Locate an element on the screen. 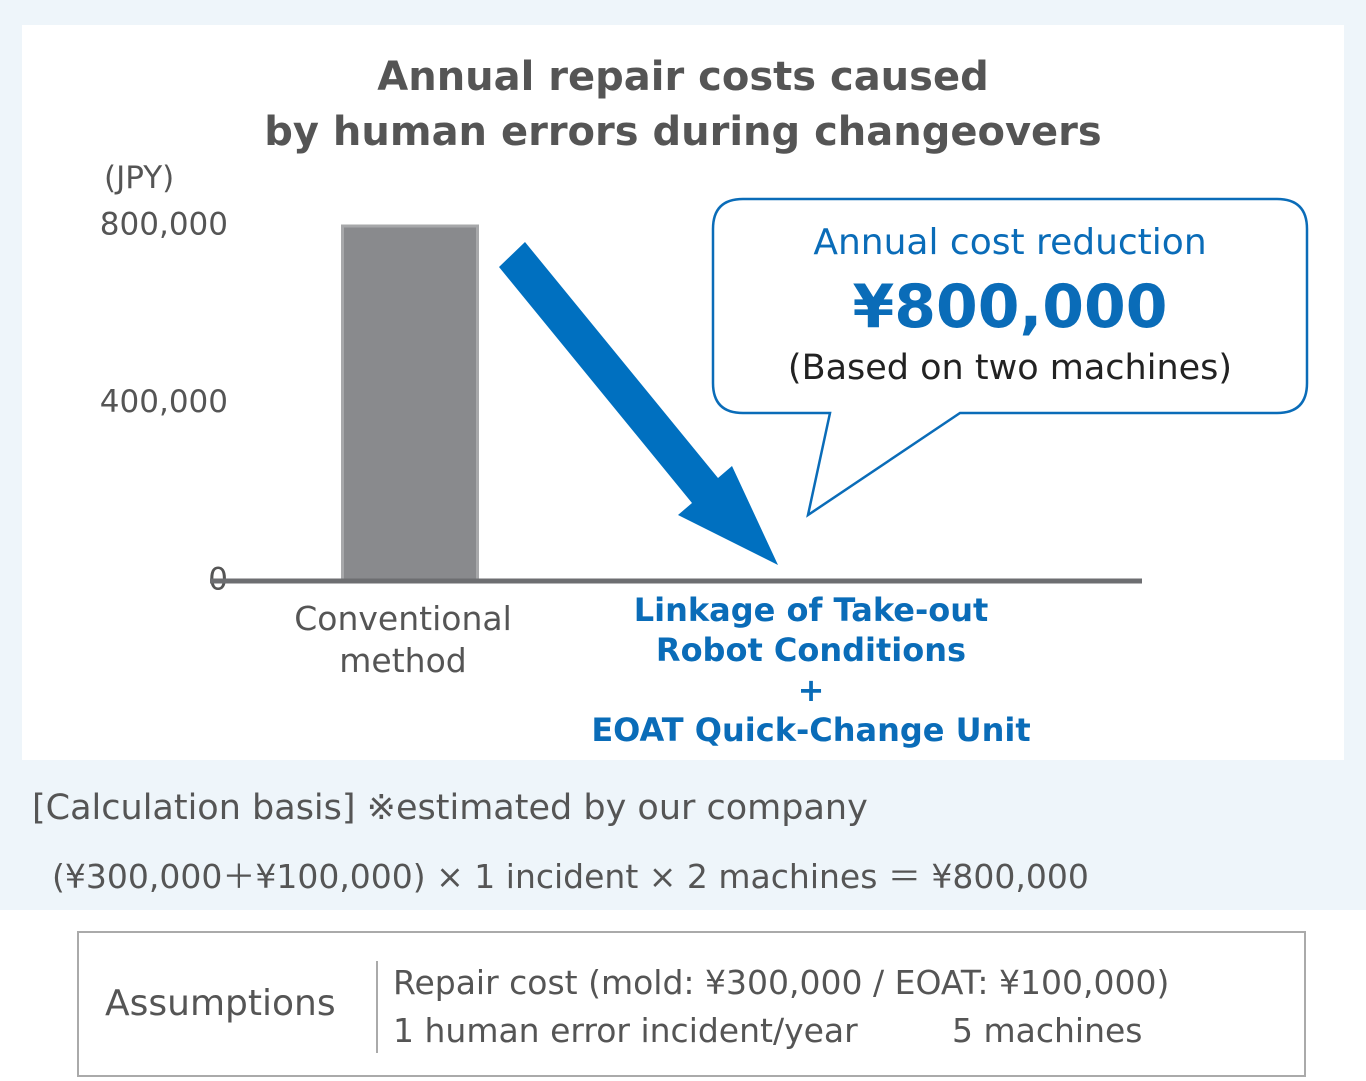 Image resolution: width=1366 pixels, height=1081 pixels. bar is located at coordinates (410, 403).